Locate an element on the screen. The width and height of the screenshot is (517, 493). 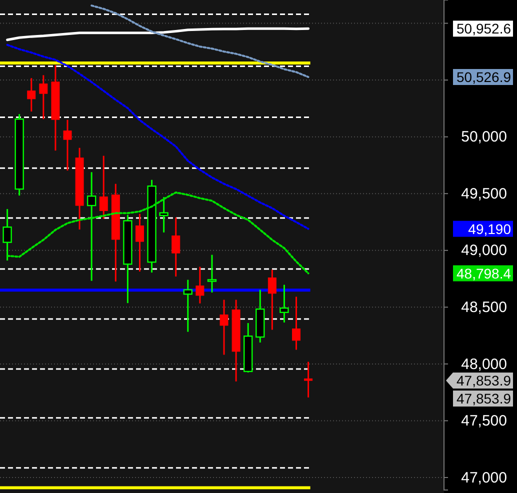
y-tick-label: 49,500 is located at coordinates (484, 193).